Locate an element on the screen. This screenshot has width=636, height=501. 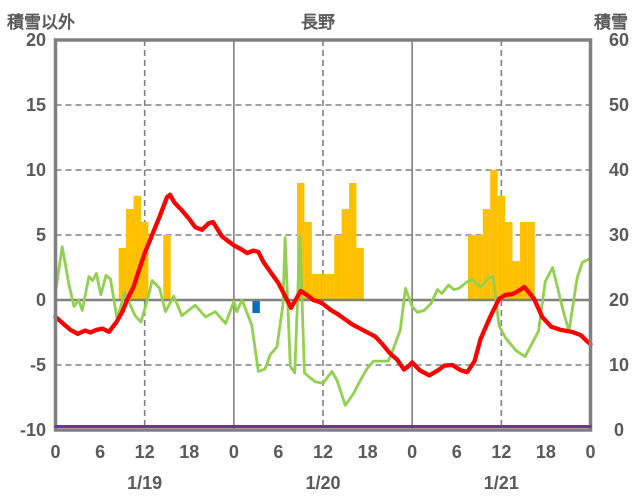
y-axis-left-tick: 10 is located at coordinates (35, 170).